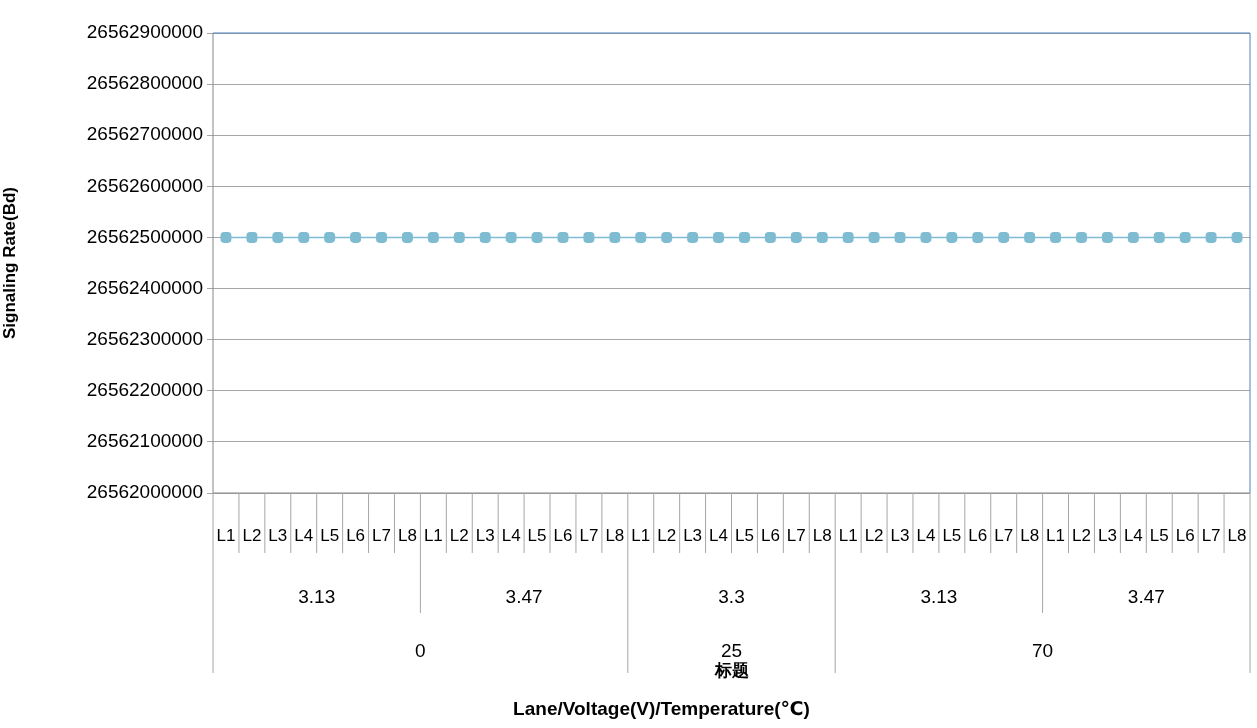 This screenshot has width=1257, height=728. Describe the element at coordinates (144, 441) in the screenshot. I see `y-tick-label: 26562100000` at that location.